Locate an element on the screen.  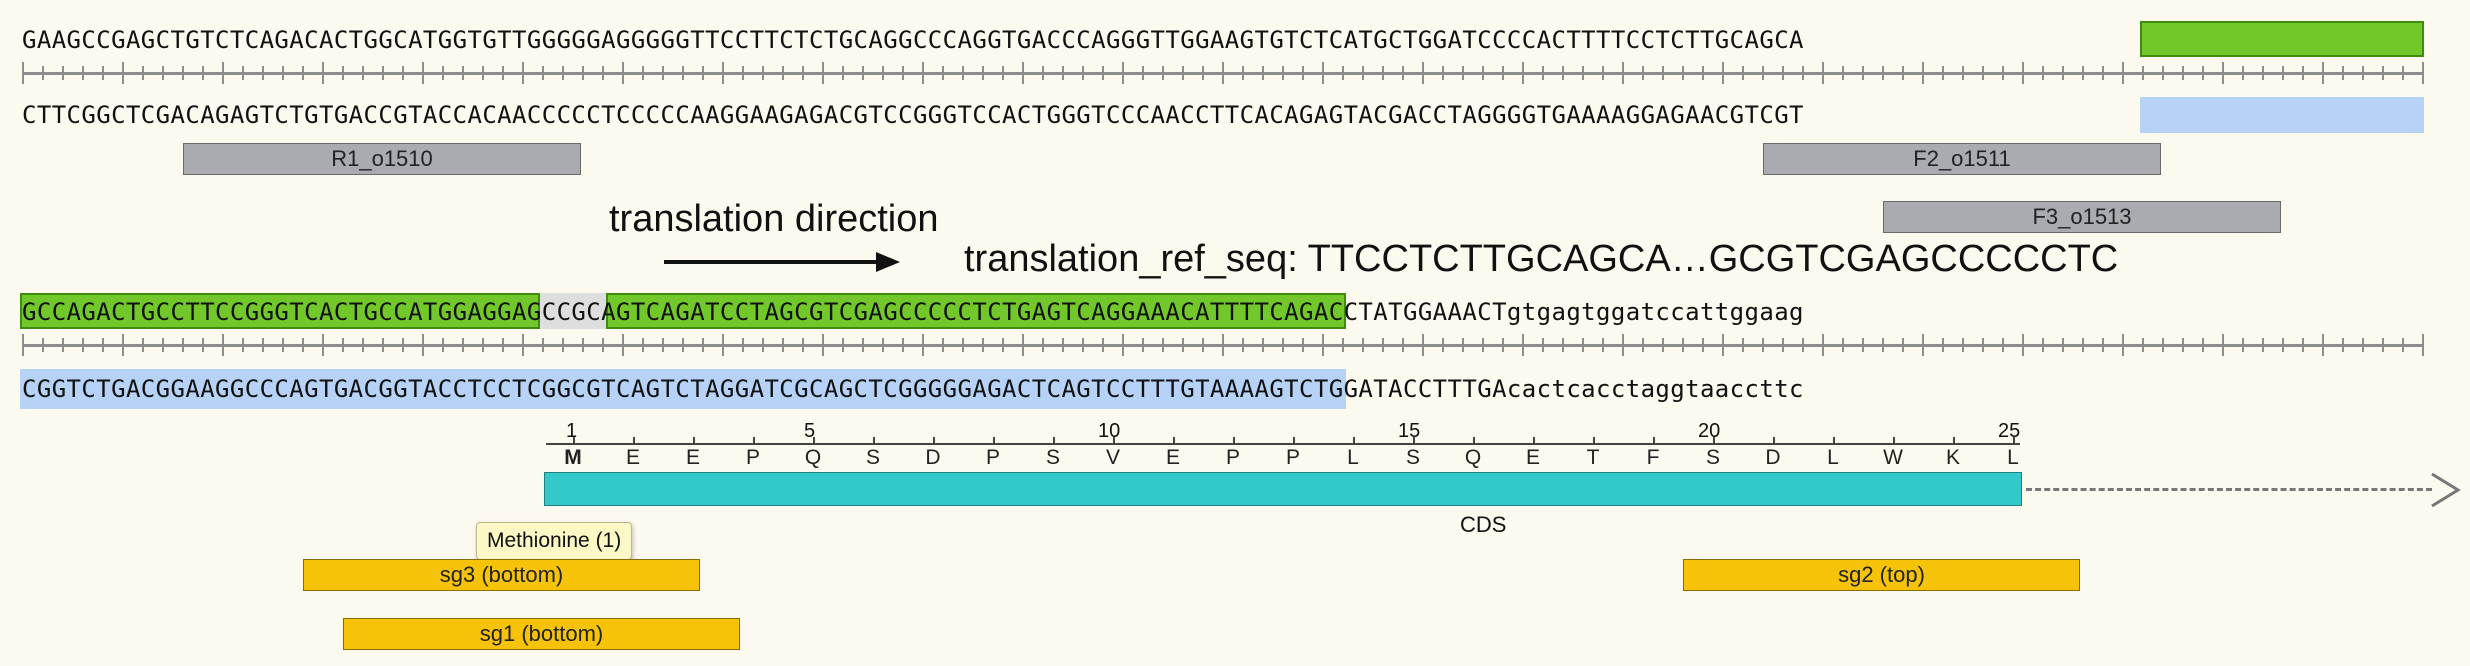
start-codon-highlight is located at coordinates (573, 311).